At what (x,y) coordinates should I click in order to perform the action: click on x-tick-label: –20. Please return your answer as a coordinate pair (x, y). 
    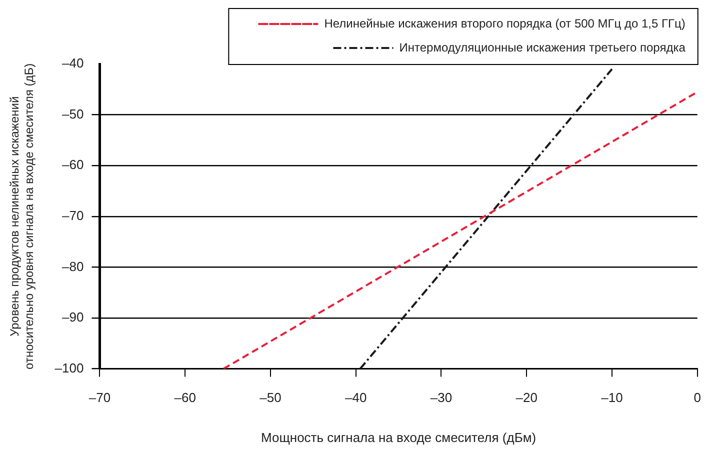
    Looking at the image, I should click on (527, 398).